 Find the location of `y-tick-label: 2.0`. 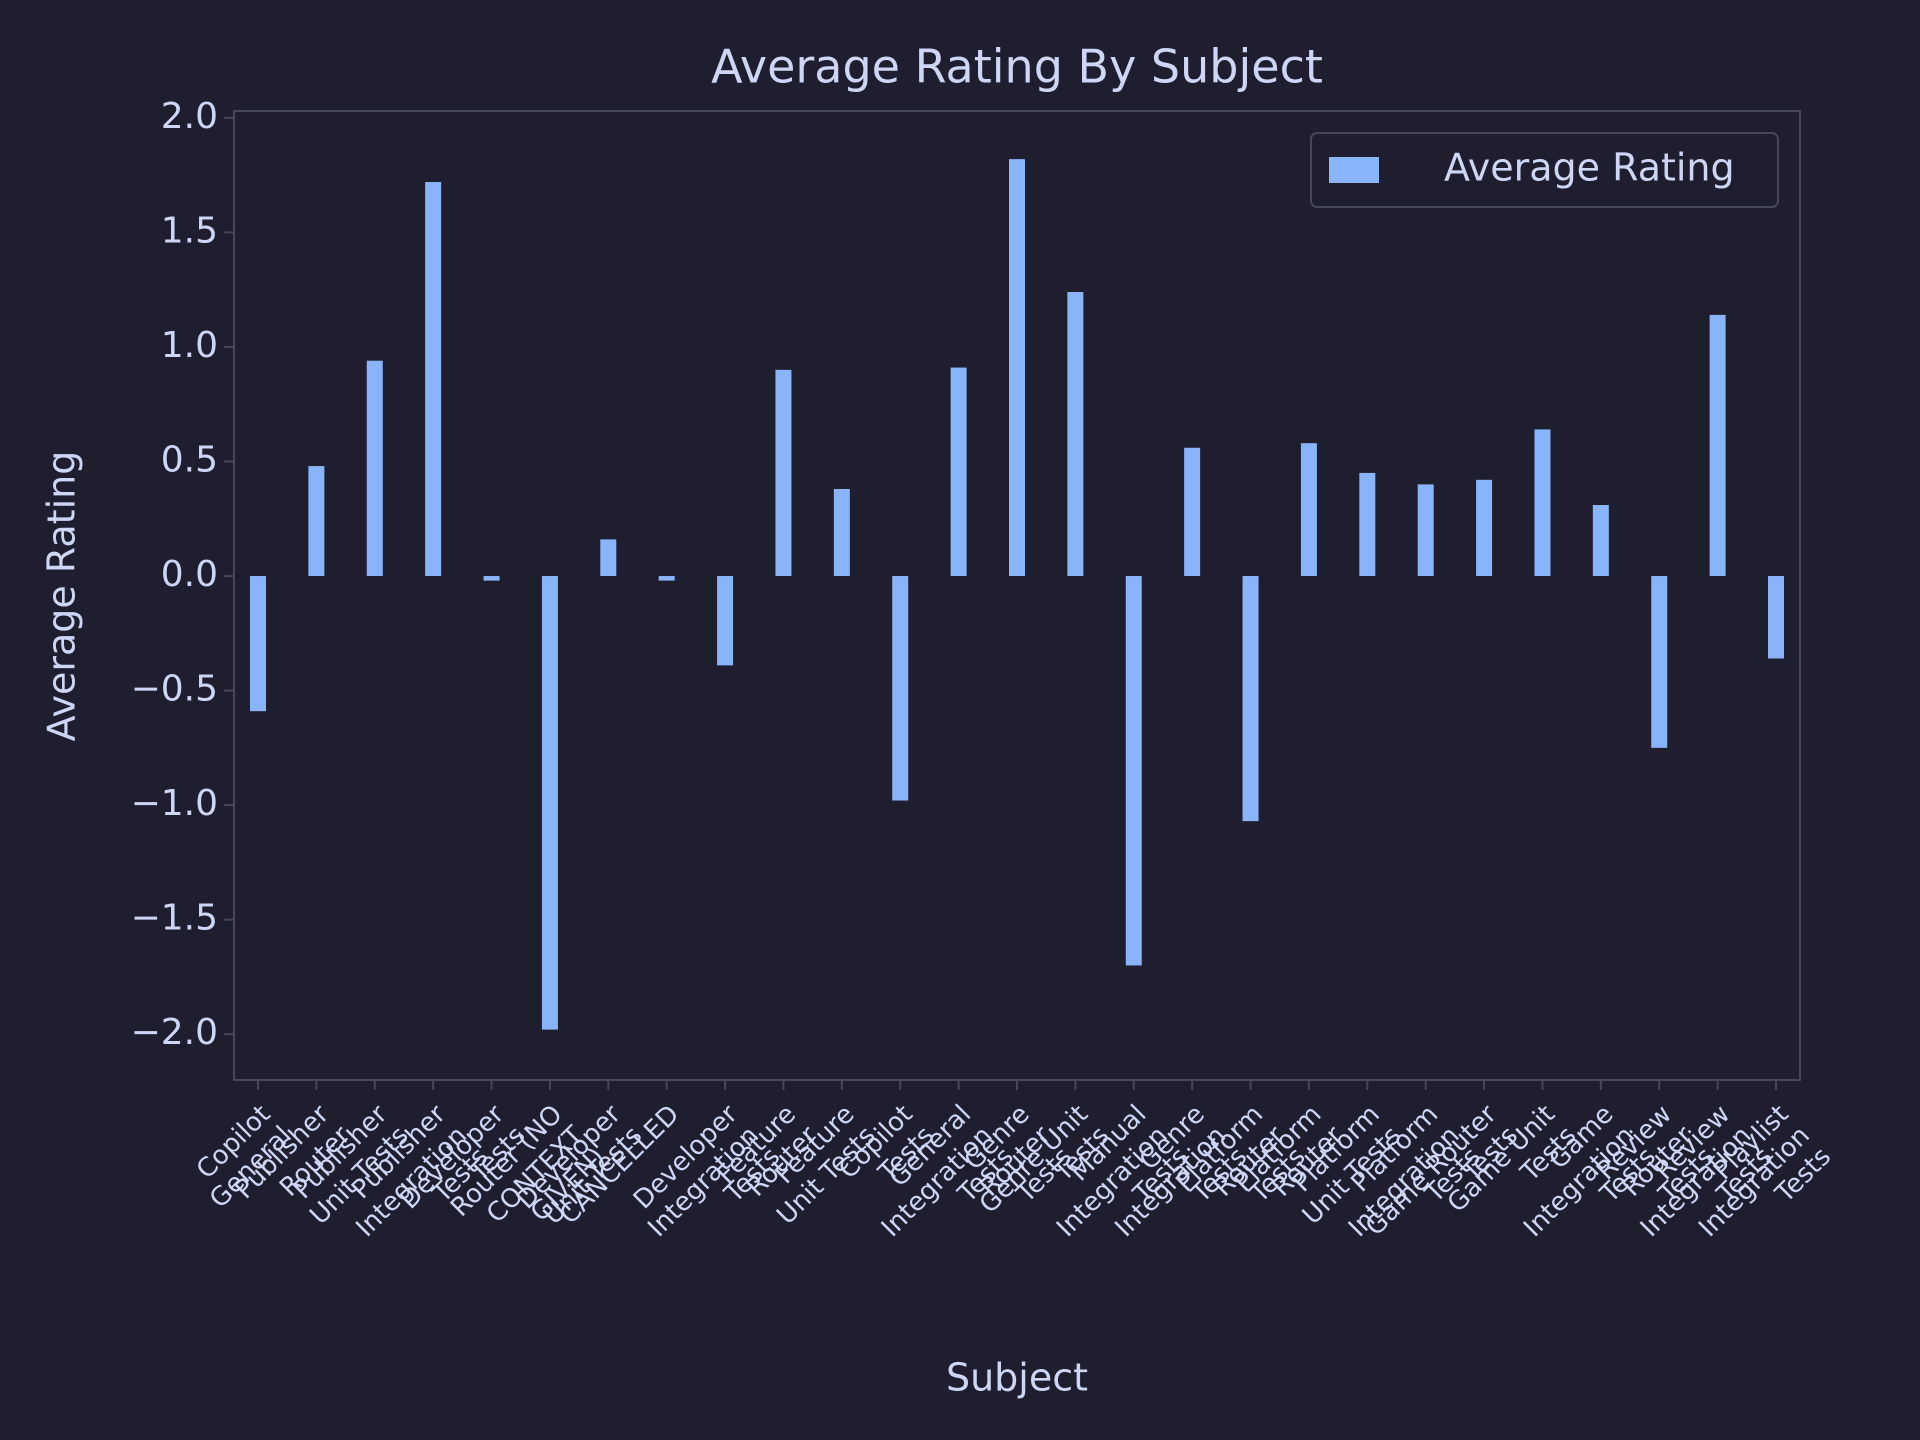

y-tick-label: 2.0 is located at coordinates (189, 116).